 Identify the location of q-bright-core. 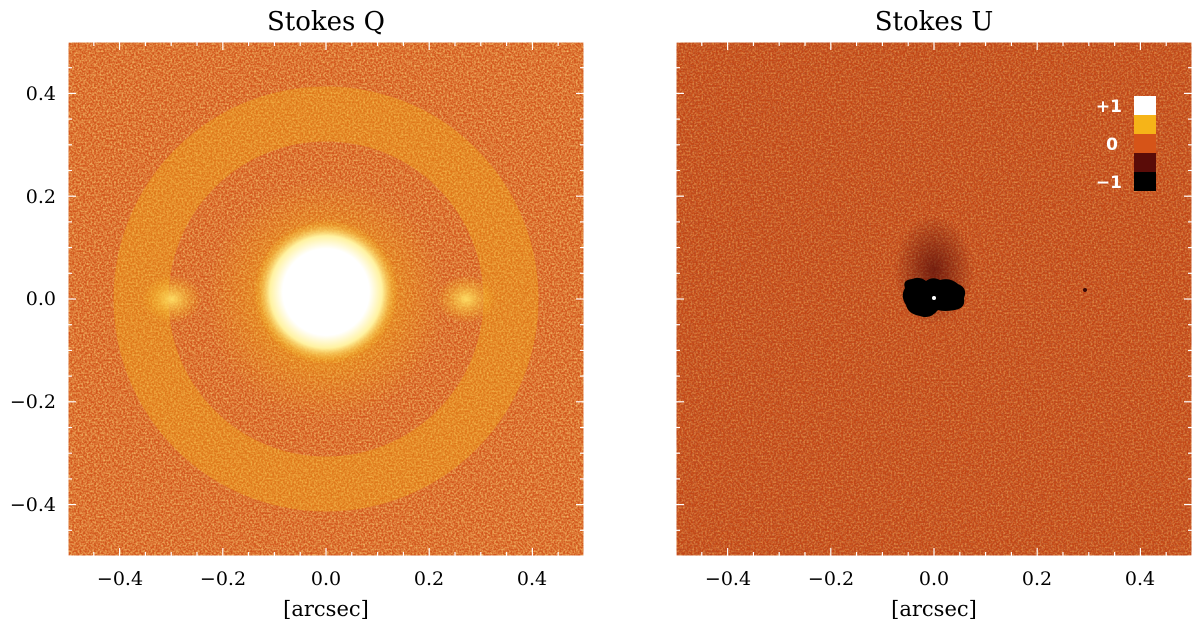
(326, 292).